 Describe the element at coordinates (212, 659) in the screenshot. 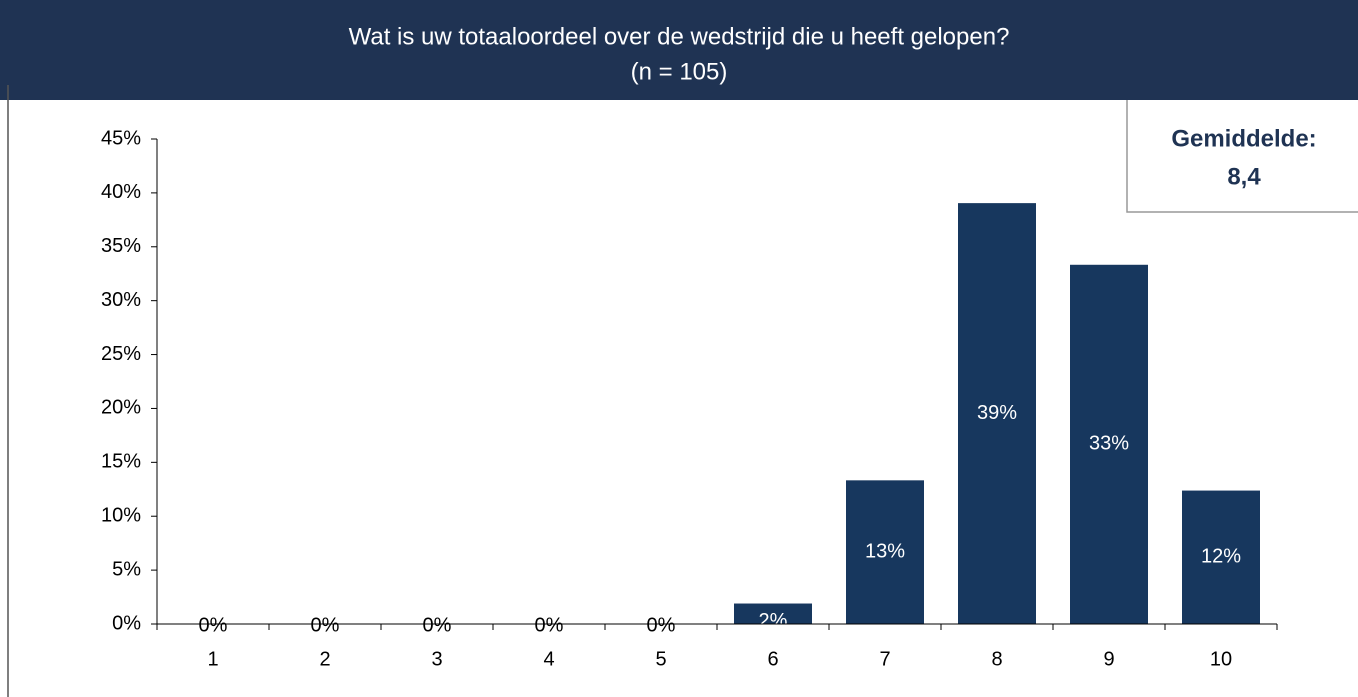

I see `x-tick-label: 1` at that location.